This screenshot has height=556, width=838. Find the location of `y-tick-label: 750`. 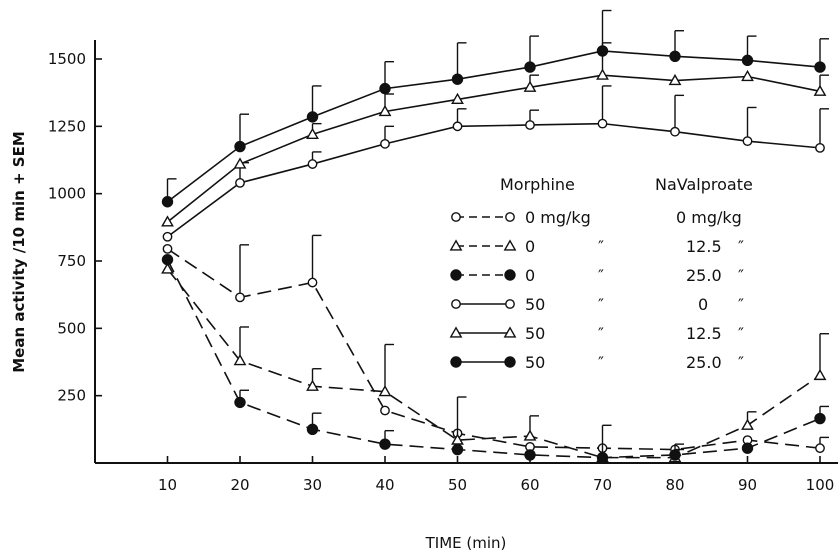

y-tick-label: 750 is located at coordinates (71, 261).